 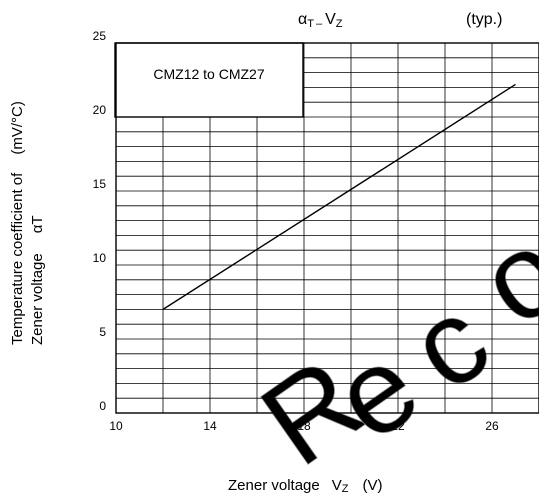 What do you see at coordinates (17, 258) in the screenshot?
I see `y-axis-label-line1: Temperature coefficient of` at bounding box center [17, 258].